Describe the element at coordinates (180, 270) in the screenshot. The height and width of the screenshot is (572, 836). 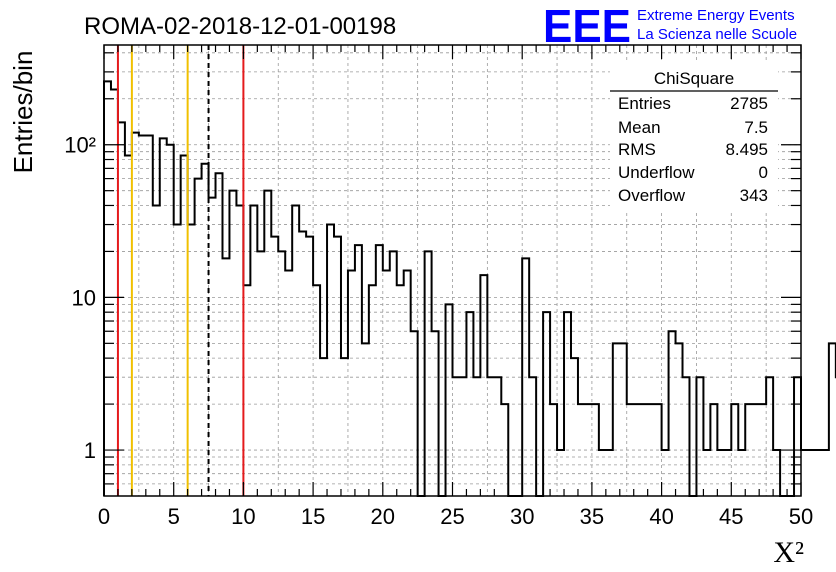
I see `reference-lines` at that location.